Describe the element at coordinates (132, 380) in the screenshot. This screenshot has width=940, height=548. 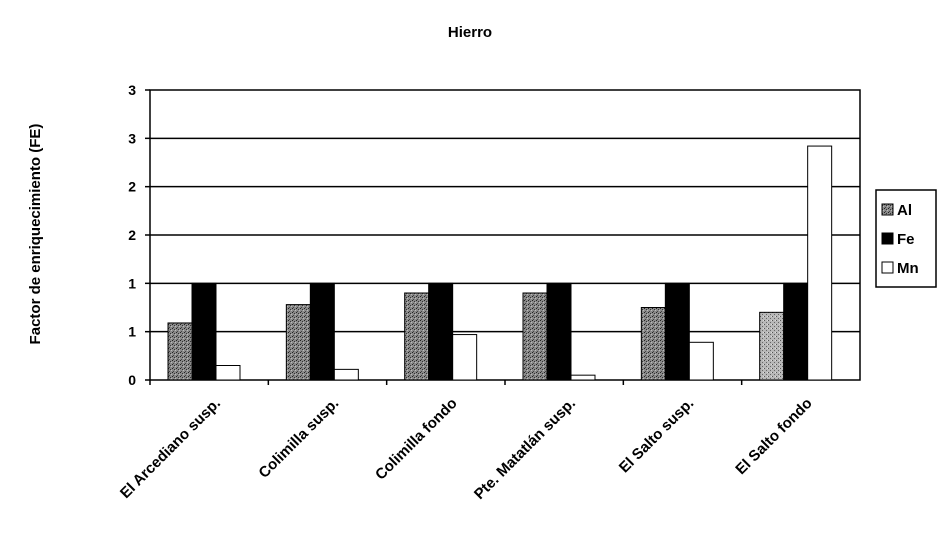
I see `y-tick-label: 0` at that location.